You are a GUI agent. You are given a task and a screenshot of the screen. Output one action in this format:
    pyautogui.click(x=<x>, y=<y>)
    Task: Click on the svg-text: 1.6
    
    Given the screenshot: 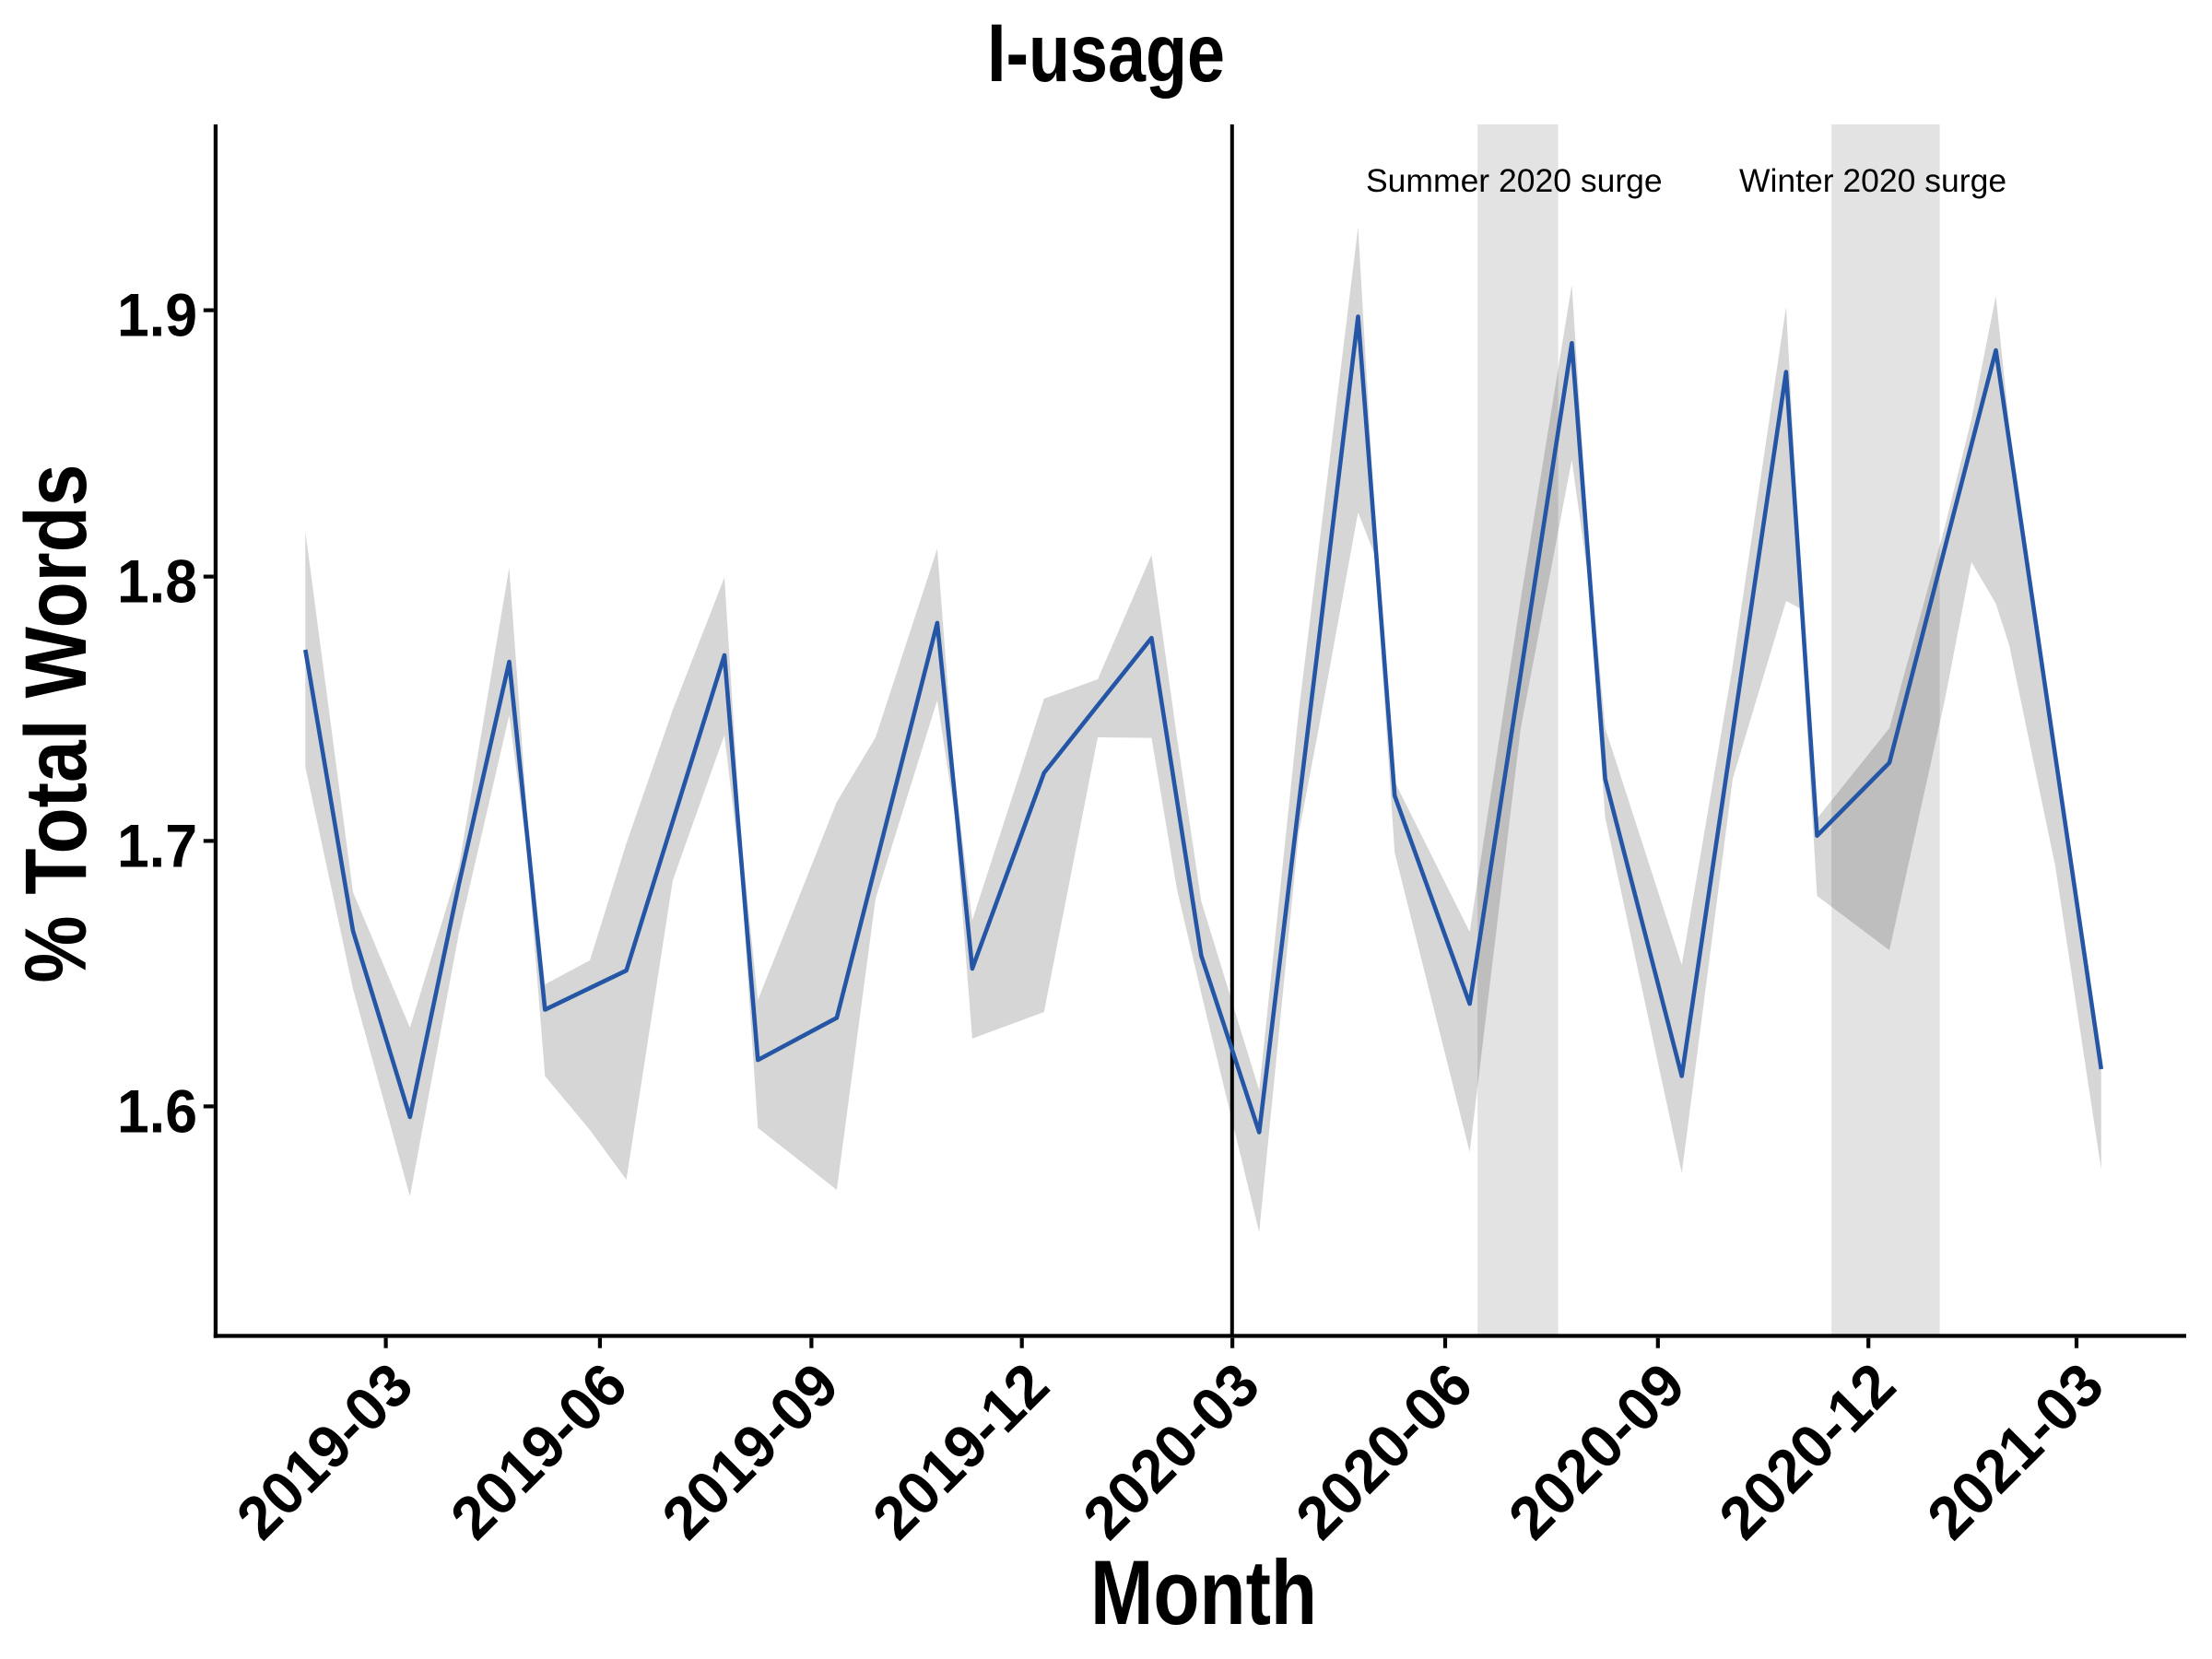 What is the action you would take?
    pyautogui.click(x=157, y=1111)
    